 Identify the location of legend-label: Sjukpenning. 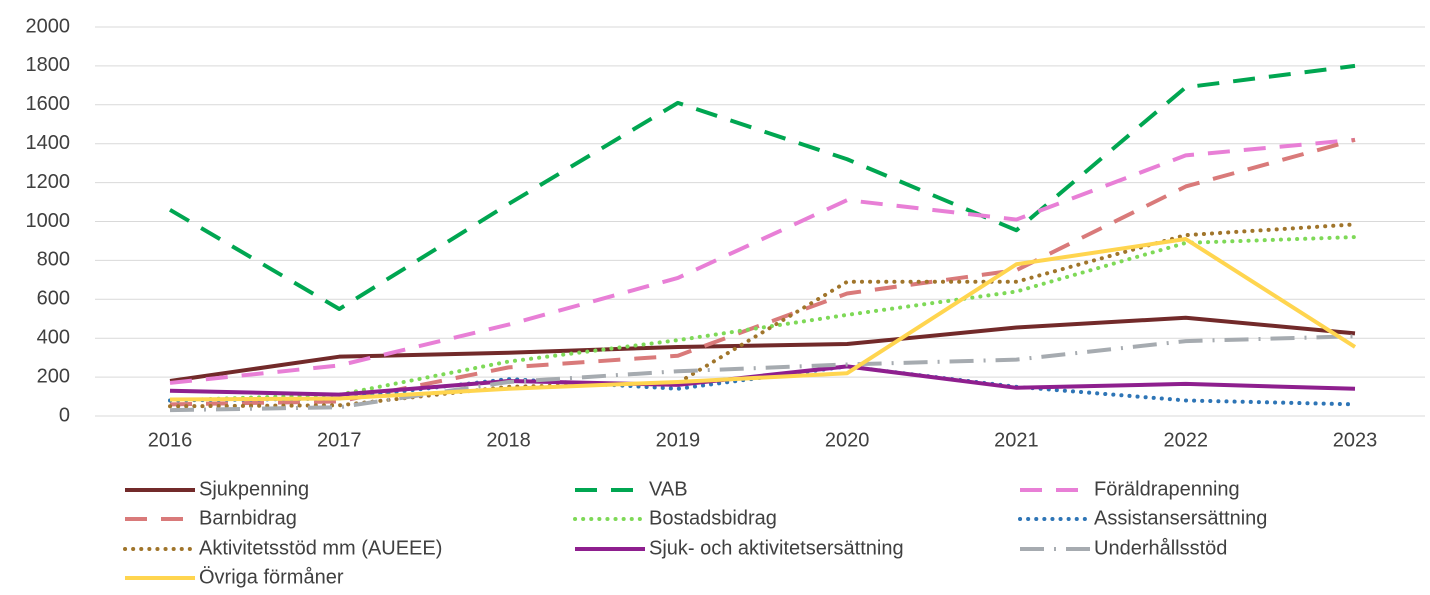
(254, 489).